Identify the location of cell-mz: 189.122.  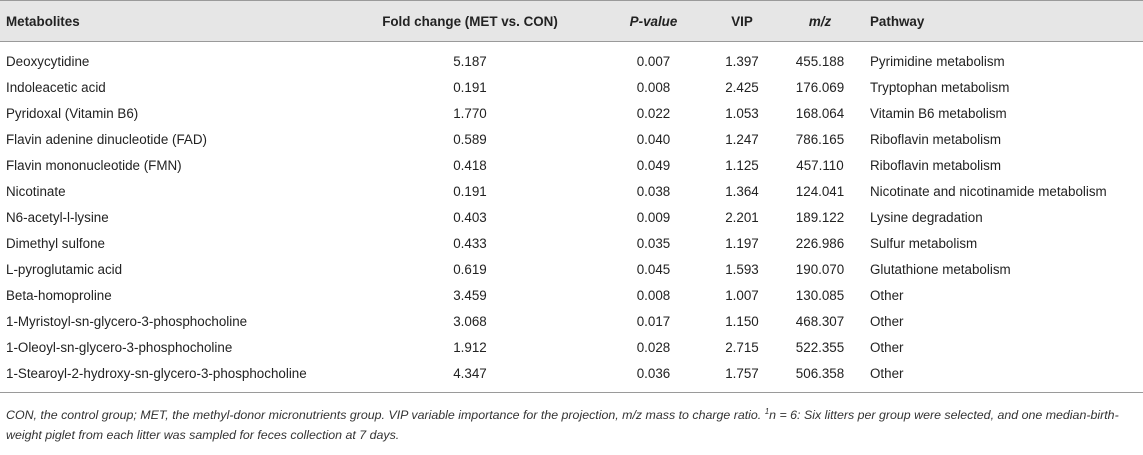
(820, 217).